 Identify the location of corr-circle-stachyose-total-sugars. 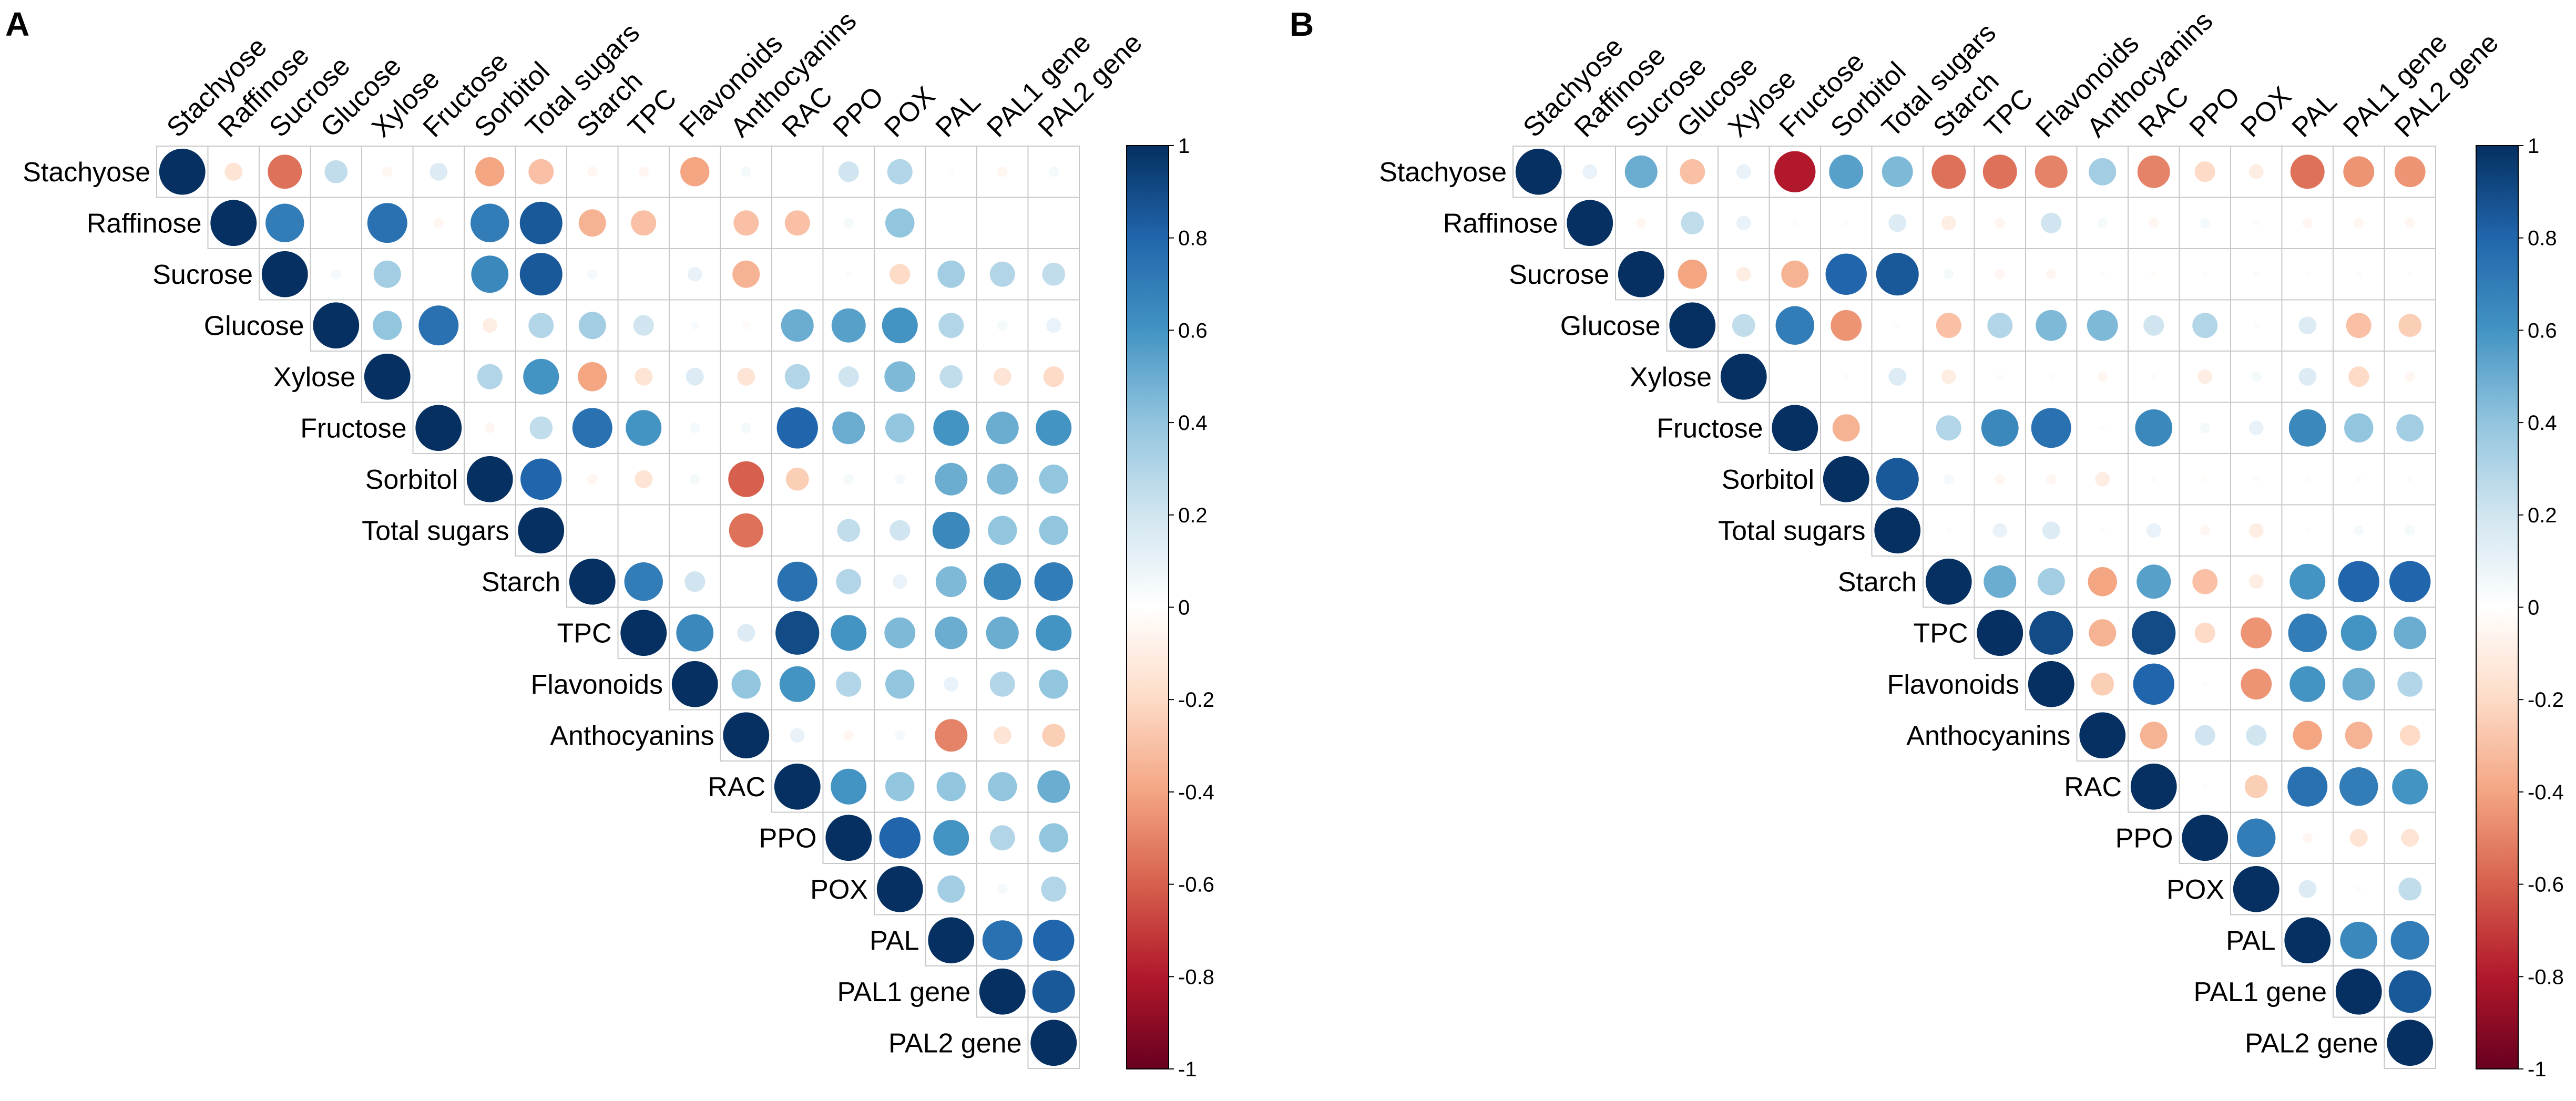
(1897, 172).